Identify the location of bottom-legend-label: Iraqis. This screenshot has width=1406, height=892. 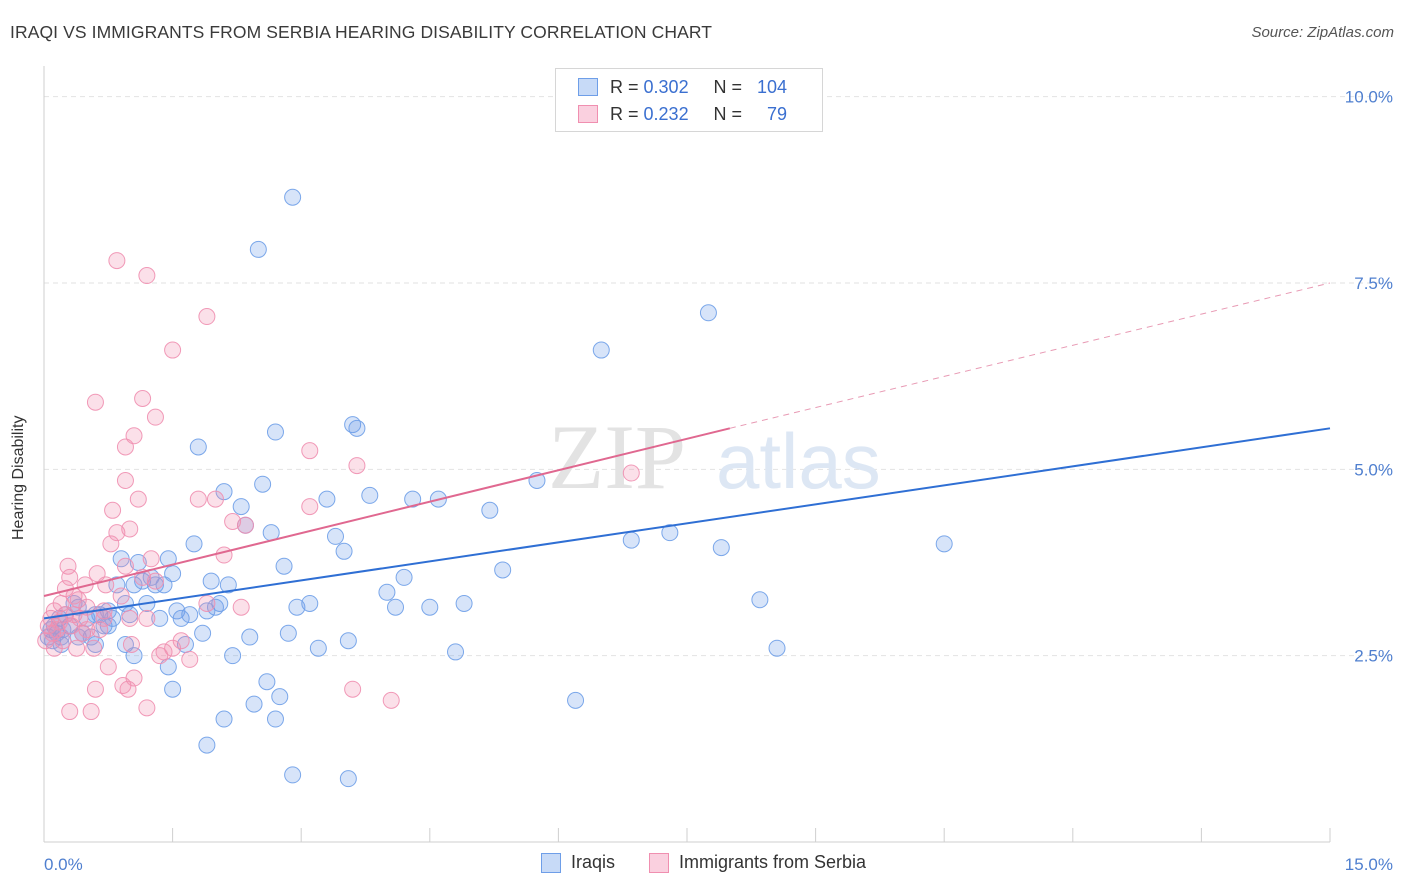
(593, 862).